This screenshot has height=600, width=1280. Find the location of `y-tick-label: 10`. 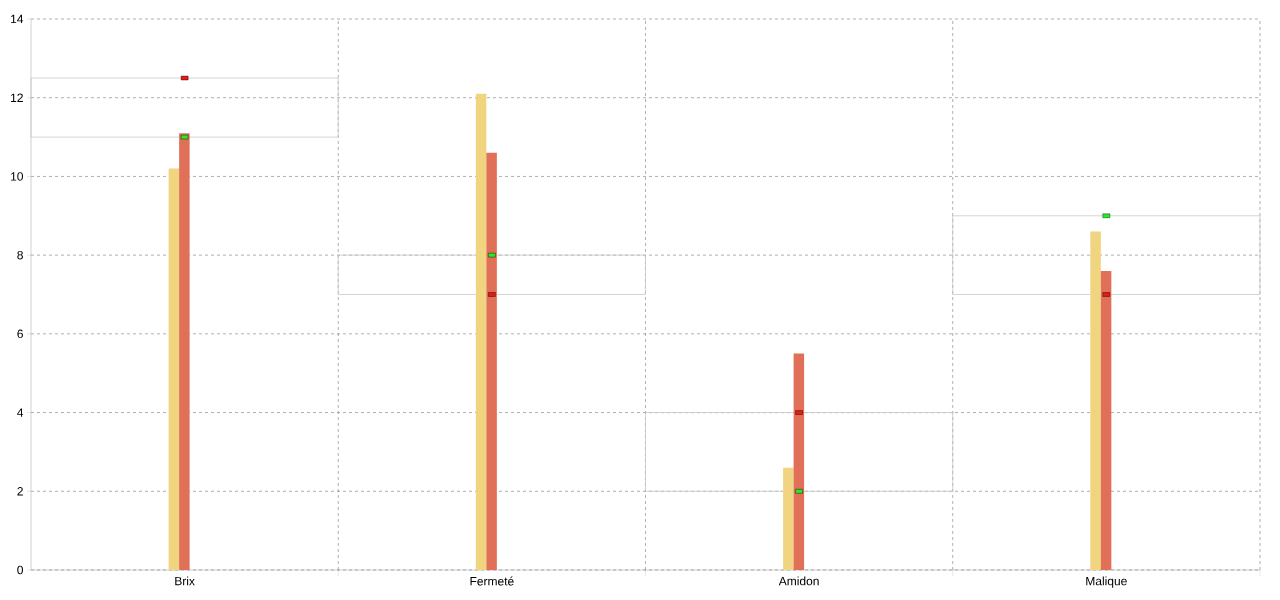

y-tick-label: 10 is located at coordinates (17, 176).